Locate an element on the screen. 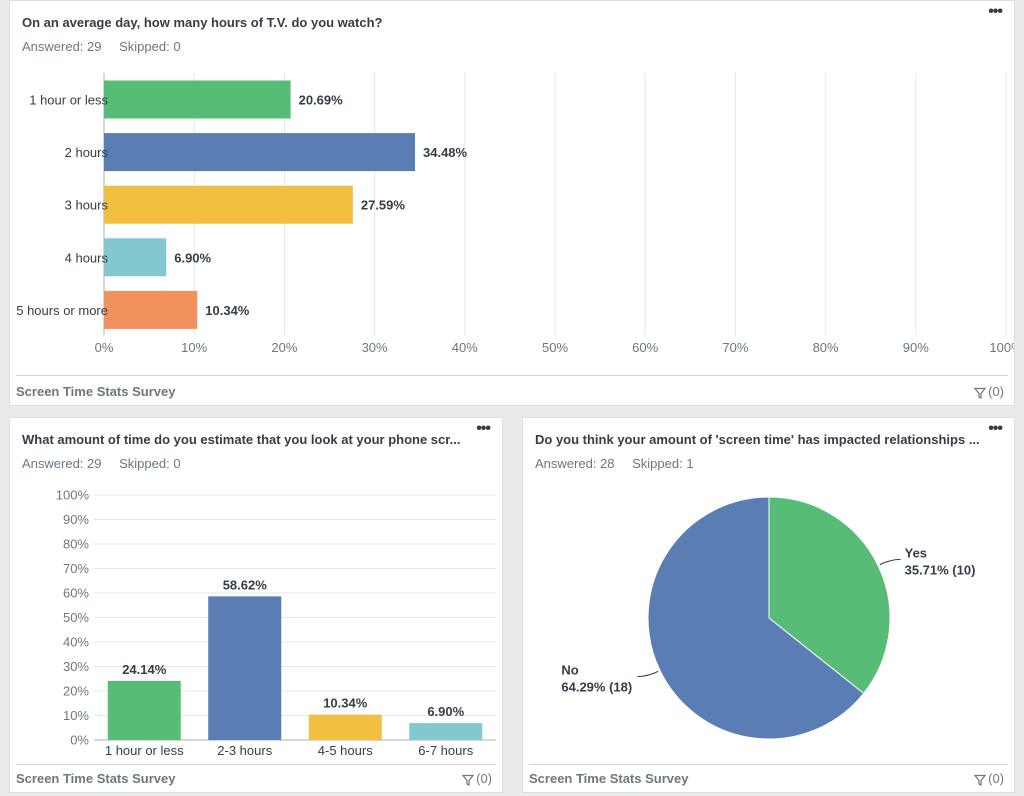 The width and height of the screenshot is (1024, 796). slice-name-label: Yes is located at coordinates (916, 552).